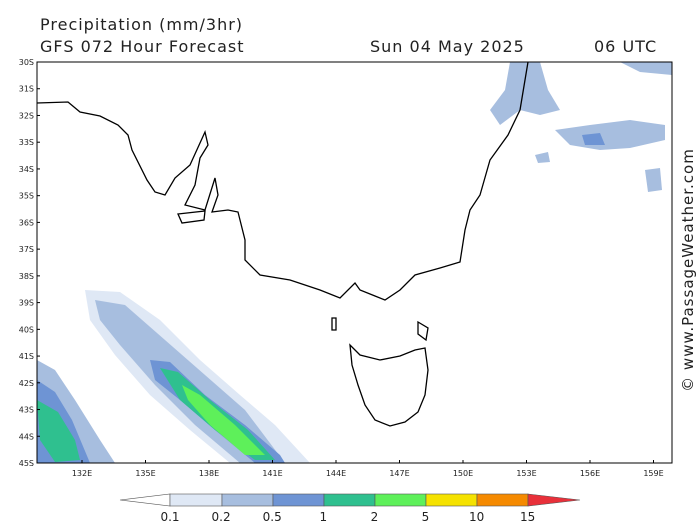  Describe the element at coordinates (350, 500) in the screenshot. I see `colorbar` at that location.